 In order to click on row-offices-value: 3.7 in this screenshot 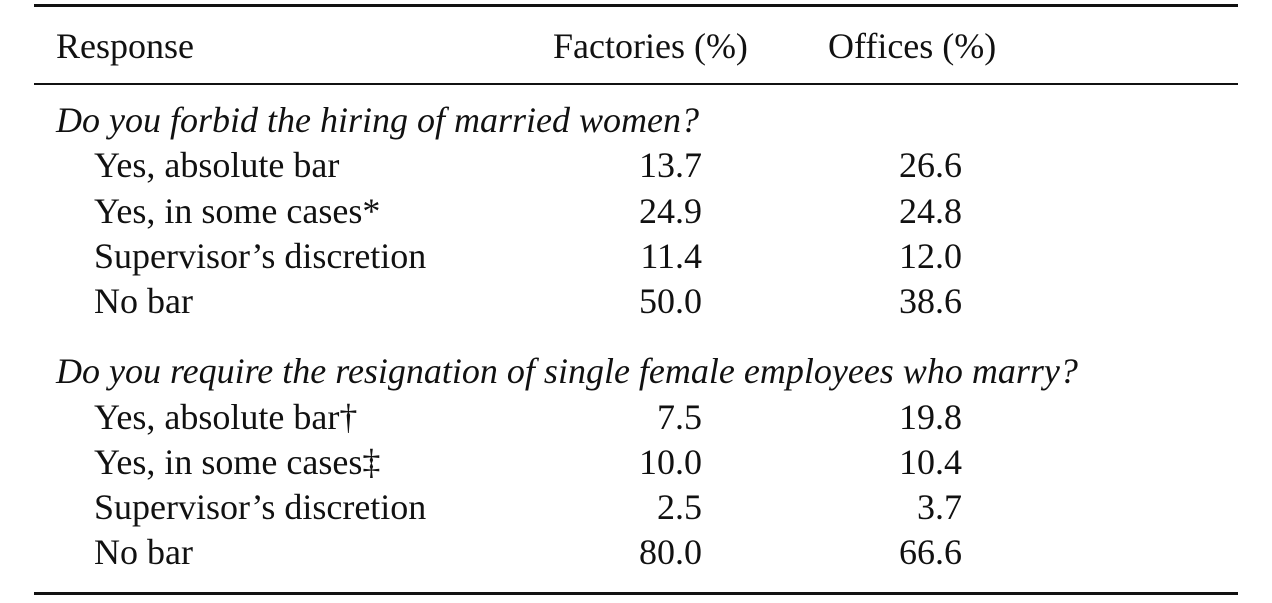, I will do `click(939, 507)`.